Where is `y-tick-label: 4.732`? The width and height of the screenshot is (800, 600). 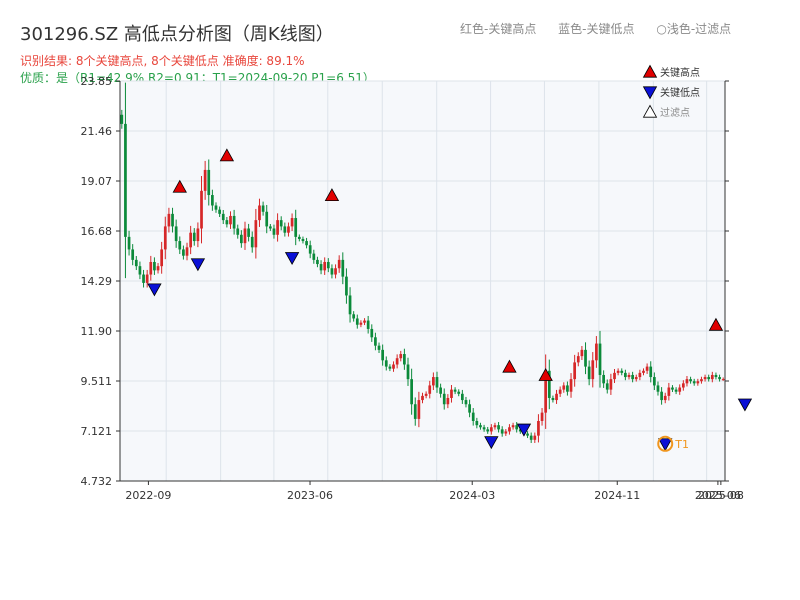
y-tick-label: 4.732 is located at coordinates (97, 481).